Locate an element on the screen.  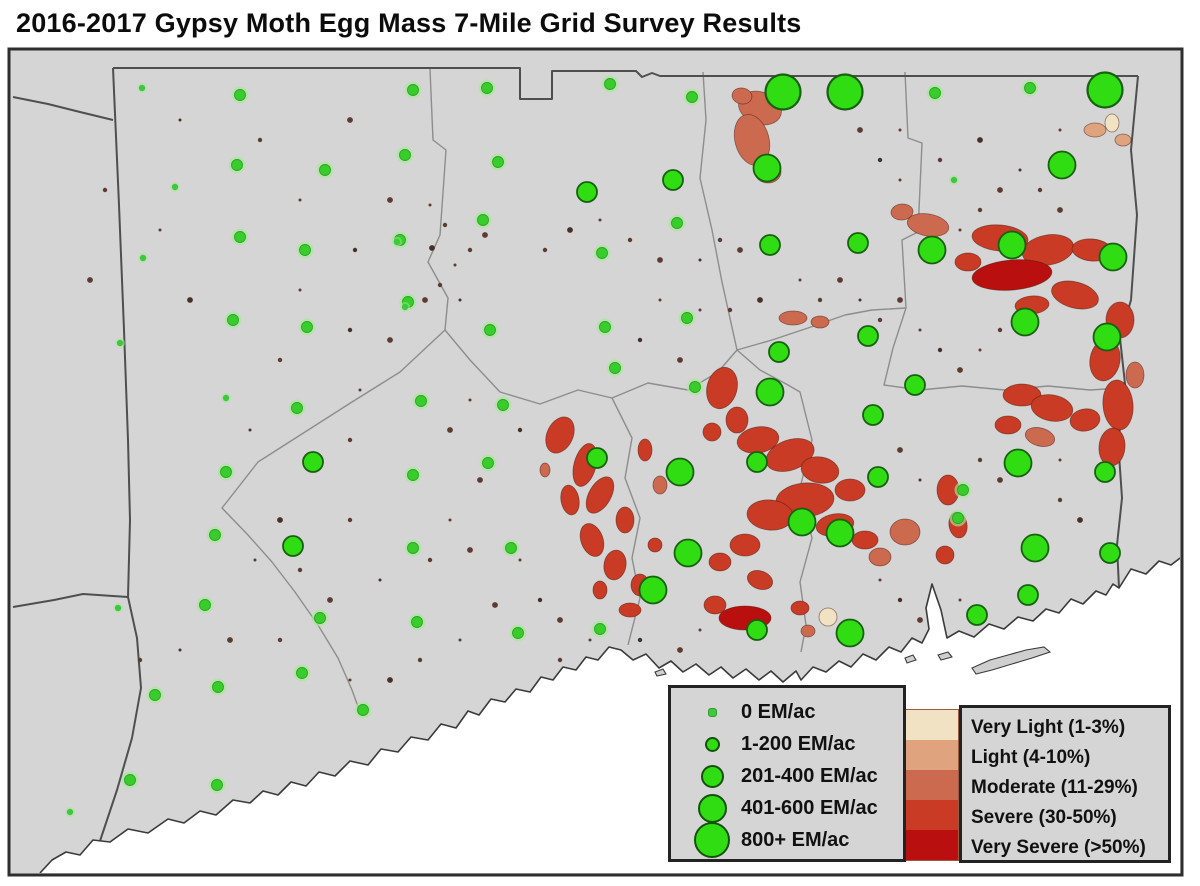
legend-label: 201-400 EM/ac is located at coordinates (809, 775).